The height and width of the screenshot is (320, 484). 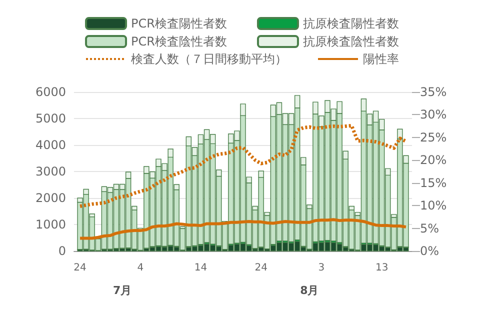 What do you see at coordinates (50, 171) in the screenshot?
I see `y-tick-label: 3000` at bounding box center [50, 171].